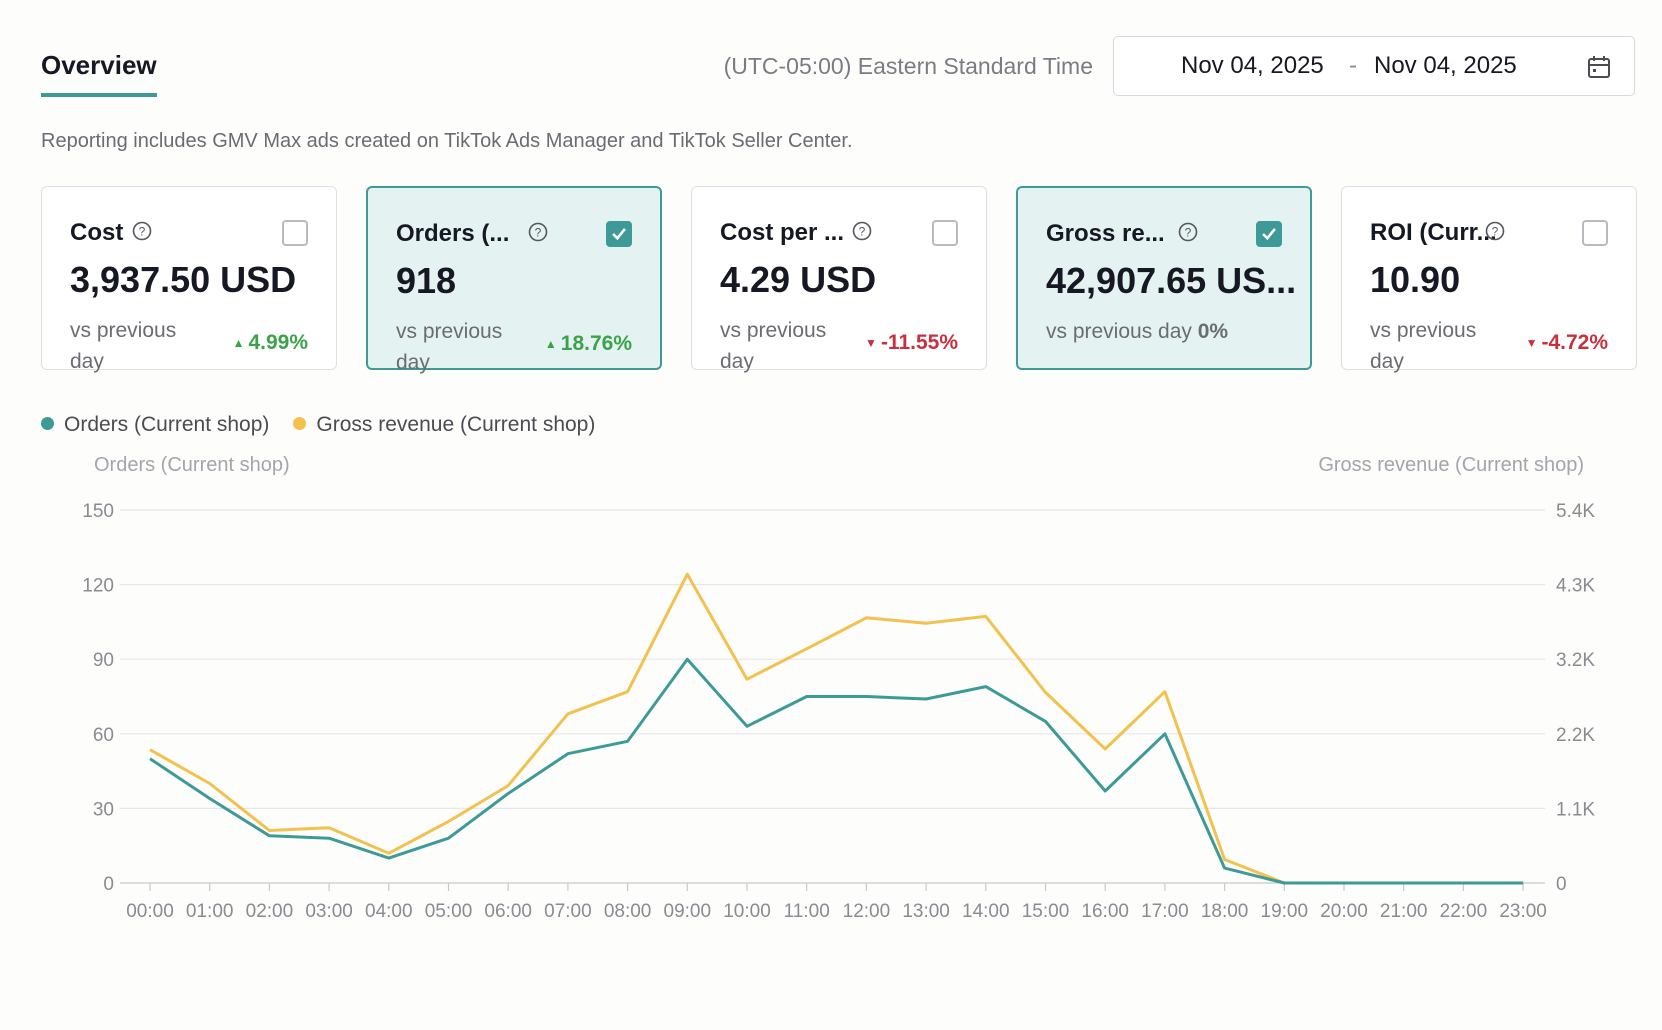 This screenshot has height=1030, width=1662. What do you see at coordinates (456, 424) in the screenshot?
I see `legend-label: Gross revenue (Current shop)` at bounding box center [456, 424].